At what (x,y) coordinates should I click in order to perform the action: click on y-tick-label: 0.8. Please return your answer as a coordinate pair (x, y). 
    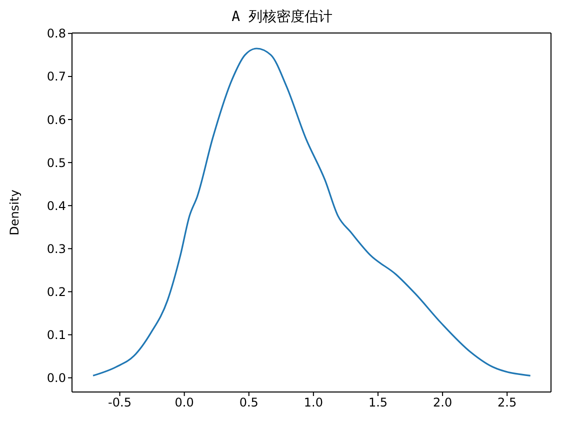
    Looking at the image, I should click on (56, 33).